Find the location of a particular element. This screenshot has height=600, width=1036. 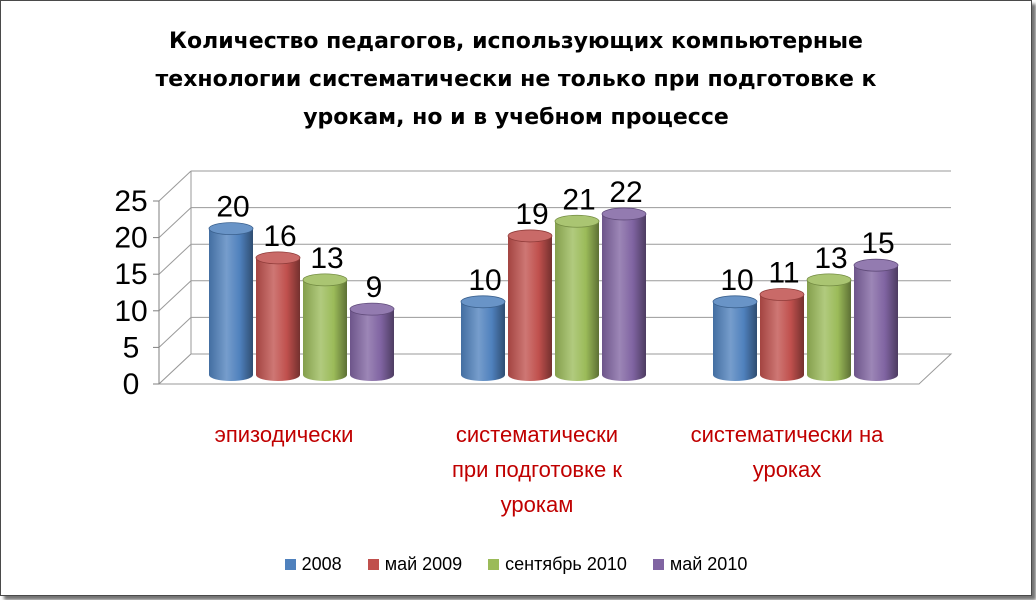

data-label: 11 is located at coordinates (783, 272).